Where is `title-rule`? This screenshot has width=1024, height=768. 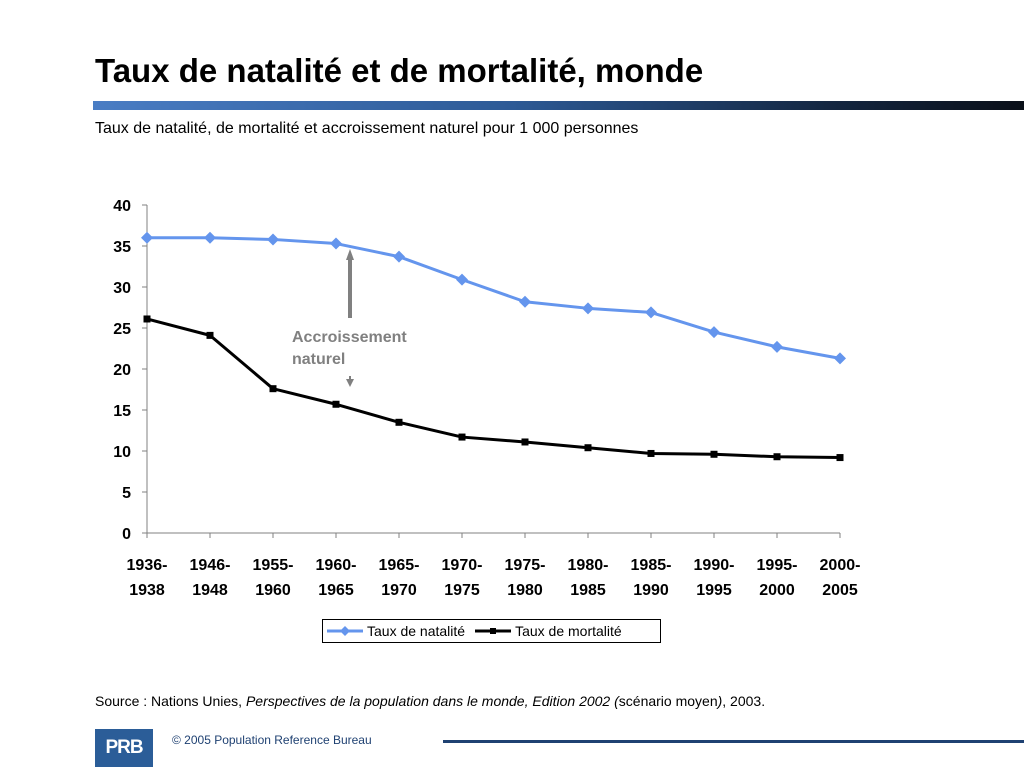 title-rule is located at coordinates (558, 105).